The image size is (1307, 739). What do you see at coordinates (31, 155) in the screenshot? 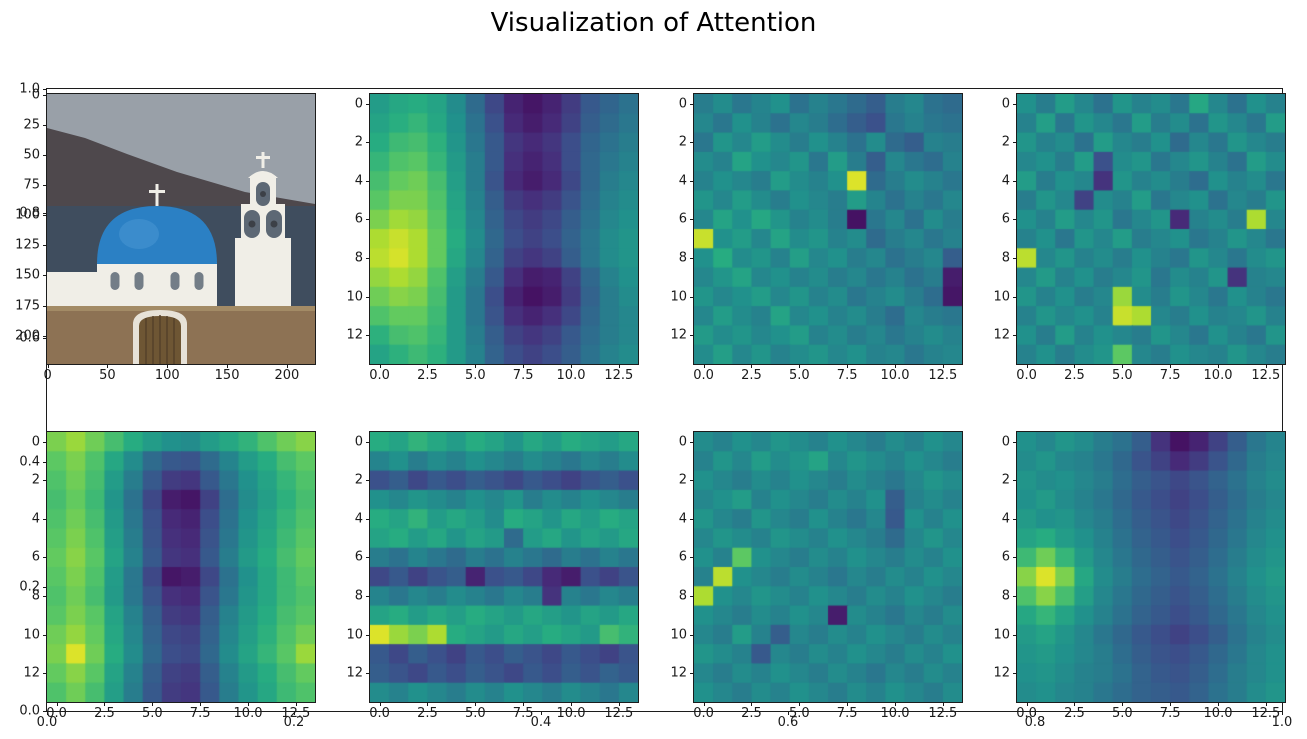
I see `y-tick-label: 50` at bounding box center [31, 155].